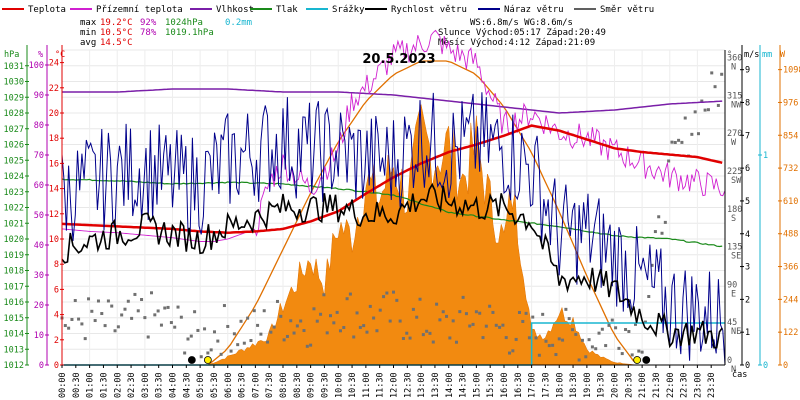 The height and width of the screenshot is (400, 800). What do you see at coordinates (574, 385) in the screenshot?
I see `time-tick-label: 18:30` at bounding box center [574, 385].